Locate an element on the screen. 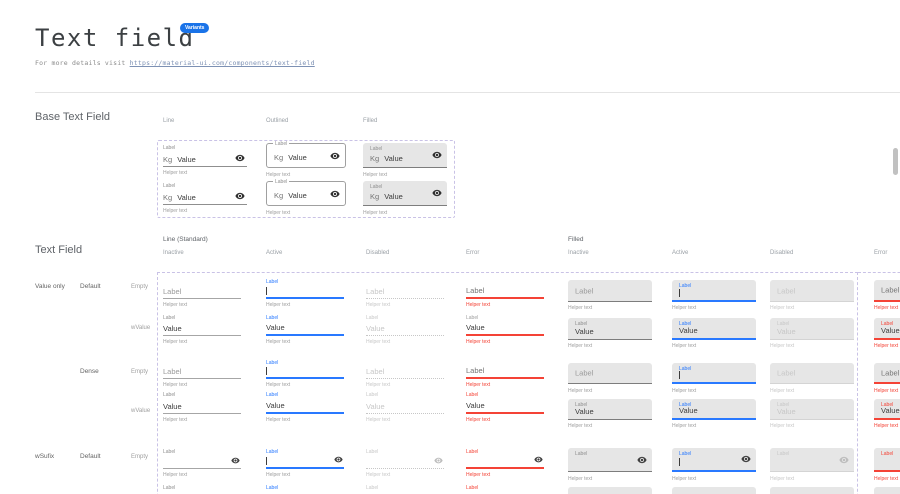  state-column-header: Disabled is located at coordinates (782, 253).